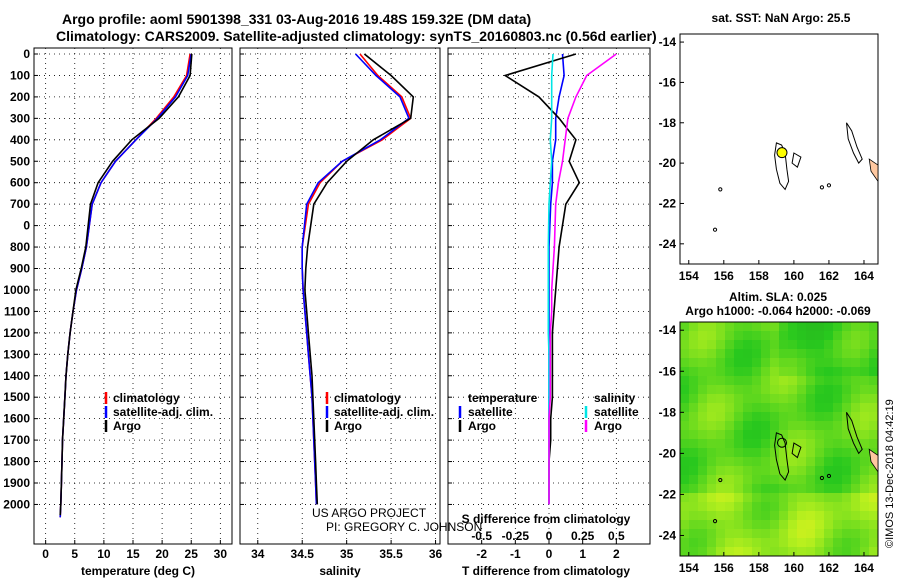 Image resolution: width=900 pixels, height=580 pixels. What do you see at coordinates (668, 412) in the screenshot?
I see `map-lat-label: -18` at bounding box center [668, 412].